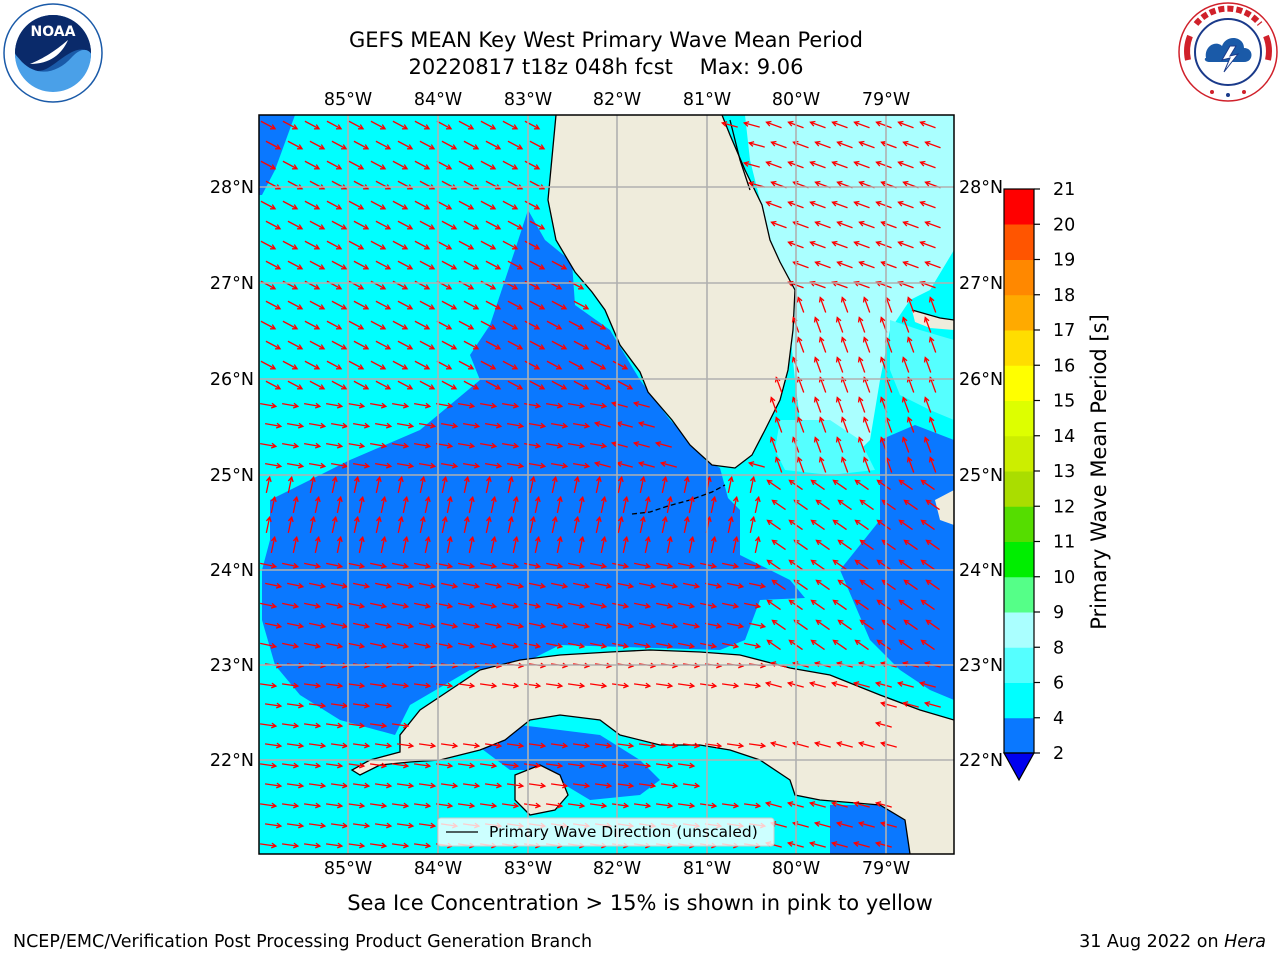 The width and height of the screenshot is (1280, 960). I want to click on colorbar-tick-label: 21, so click(1064, 190).